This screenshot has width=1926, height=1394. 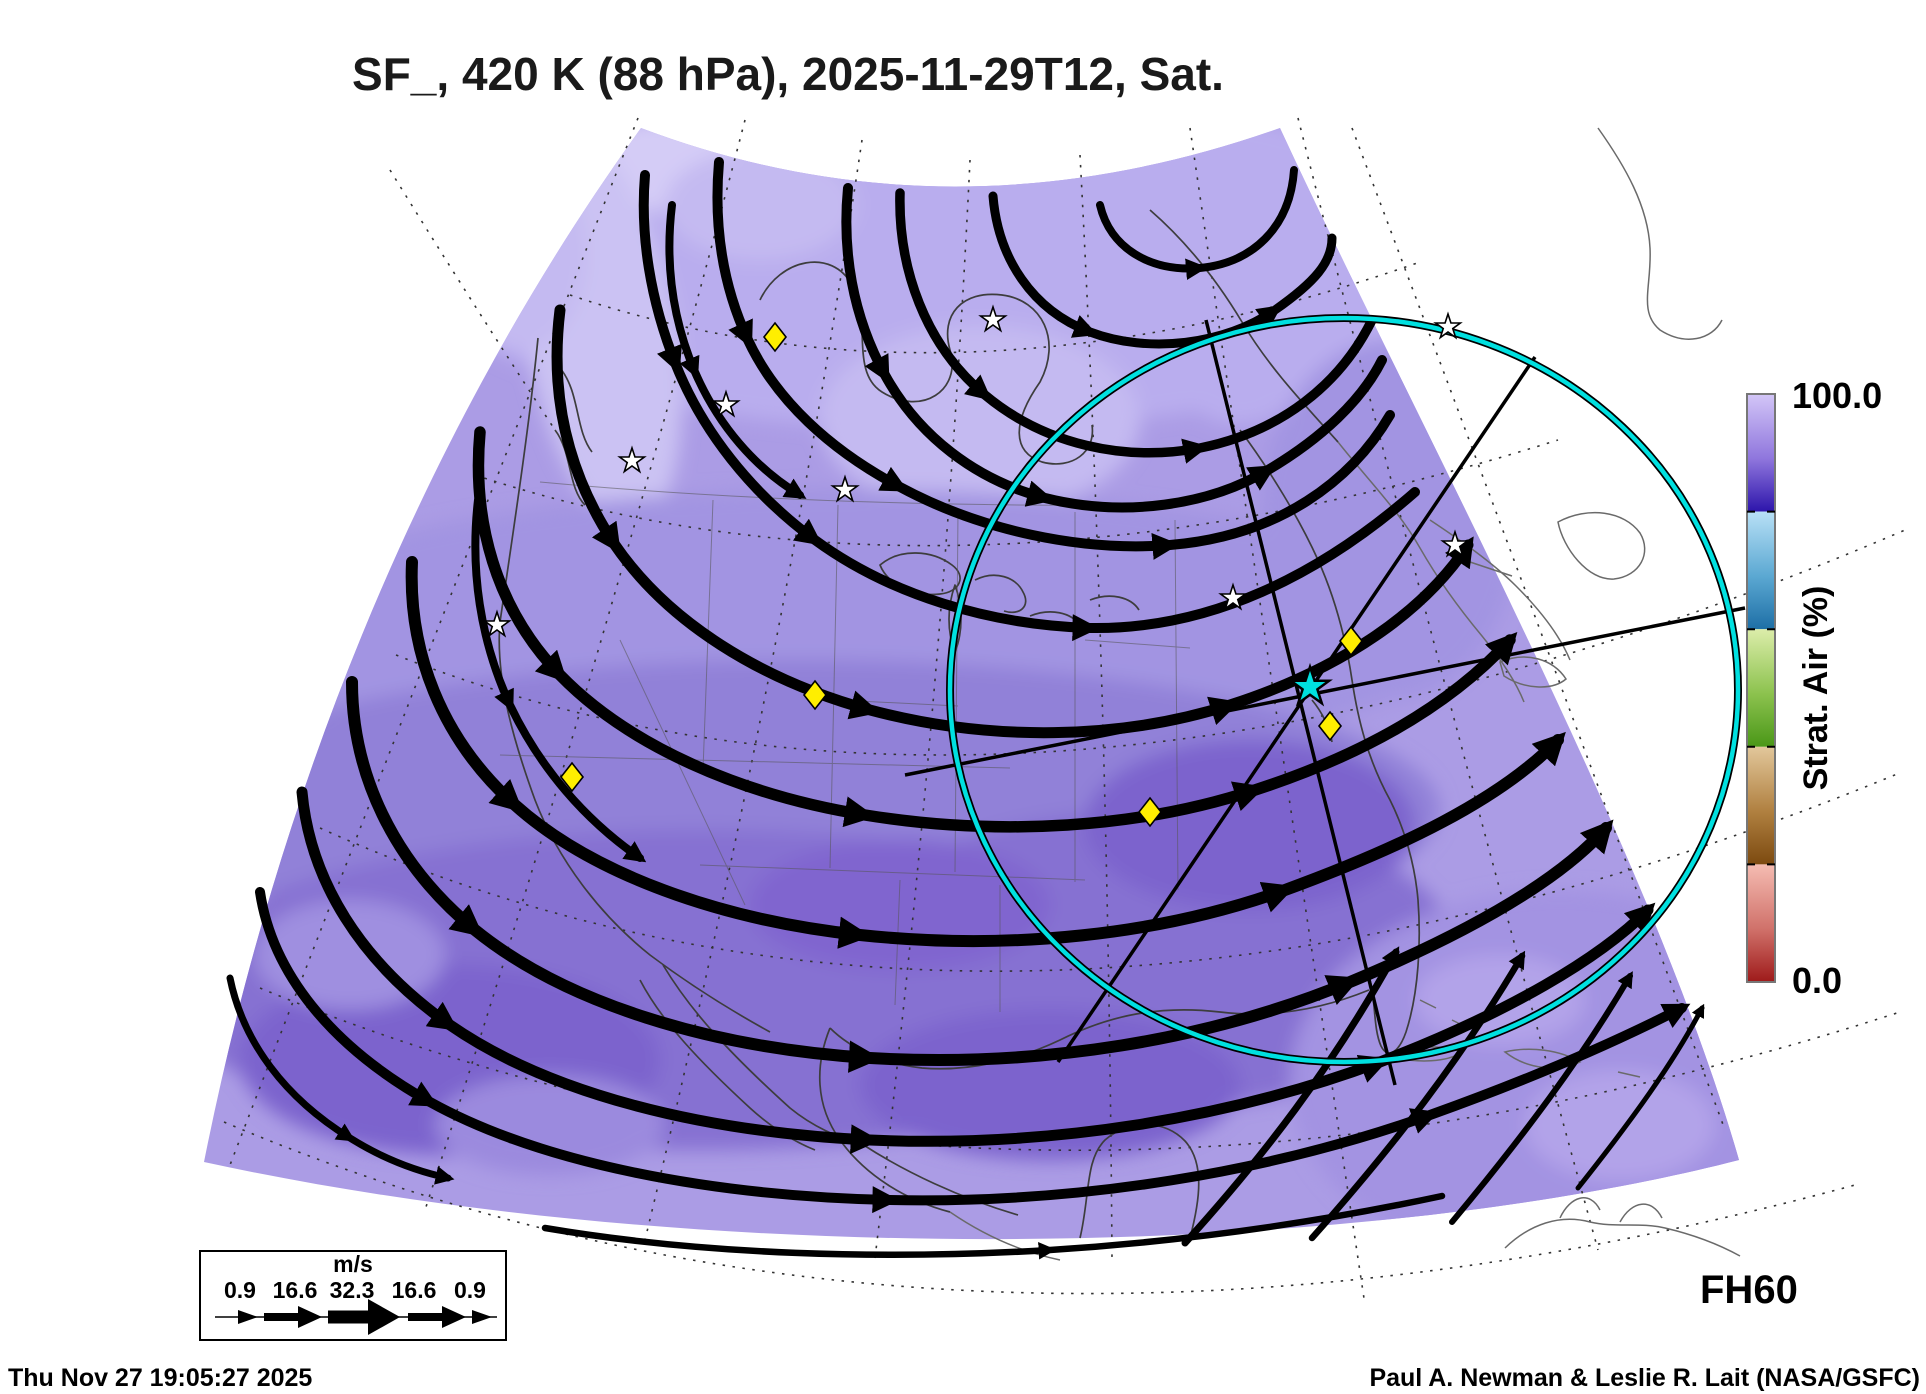 I want to click on legend-tick-3: 16.6, so click(x=414, y=1290).